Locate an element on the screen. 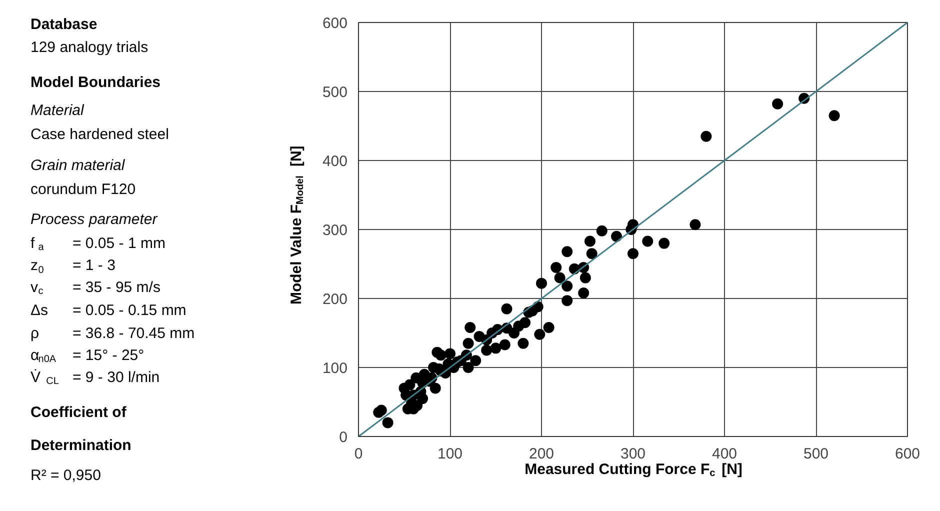  text: Grain material is located at coordinates (78, 165).